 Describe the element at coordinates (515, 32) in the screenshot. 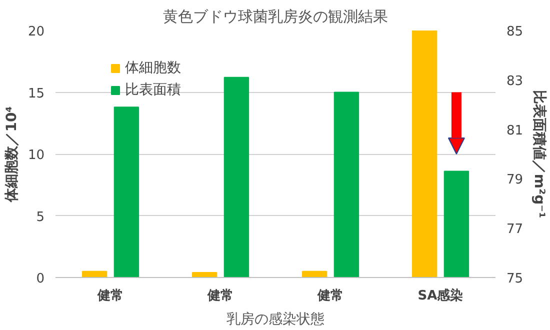

I see `y2-tick-label: 85` at that location.